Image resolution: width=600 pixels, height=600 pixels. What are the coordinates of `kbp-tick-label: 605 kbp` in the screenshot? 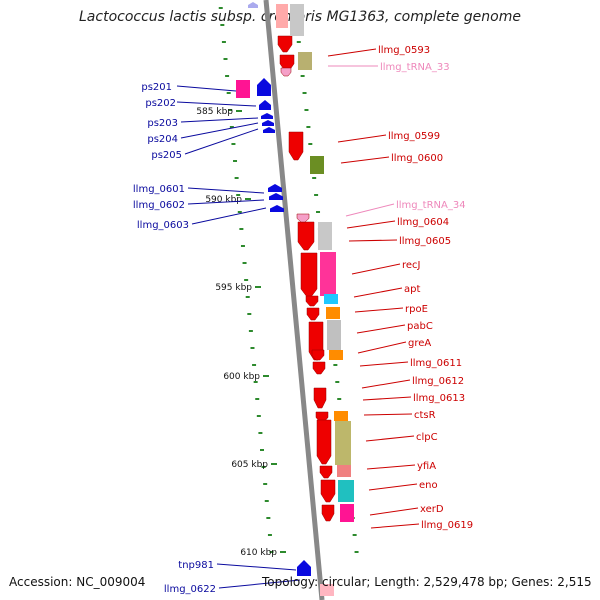 It's located at (249, 465).